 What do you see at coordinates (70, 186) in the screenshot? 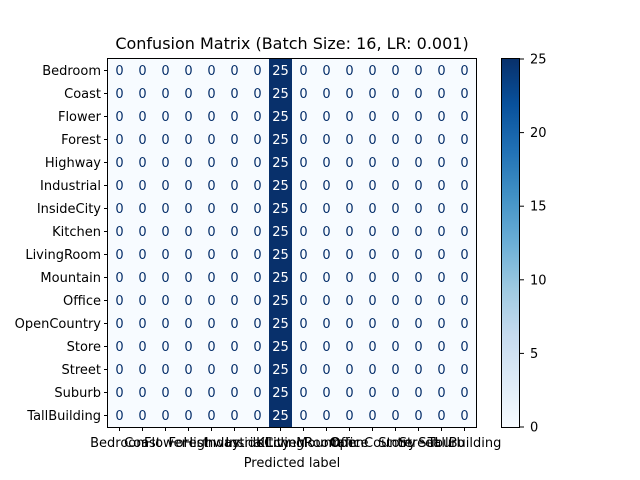
I see `y-tick-label: Industrial` at bounding box center [70, 186].